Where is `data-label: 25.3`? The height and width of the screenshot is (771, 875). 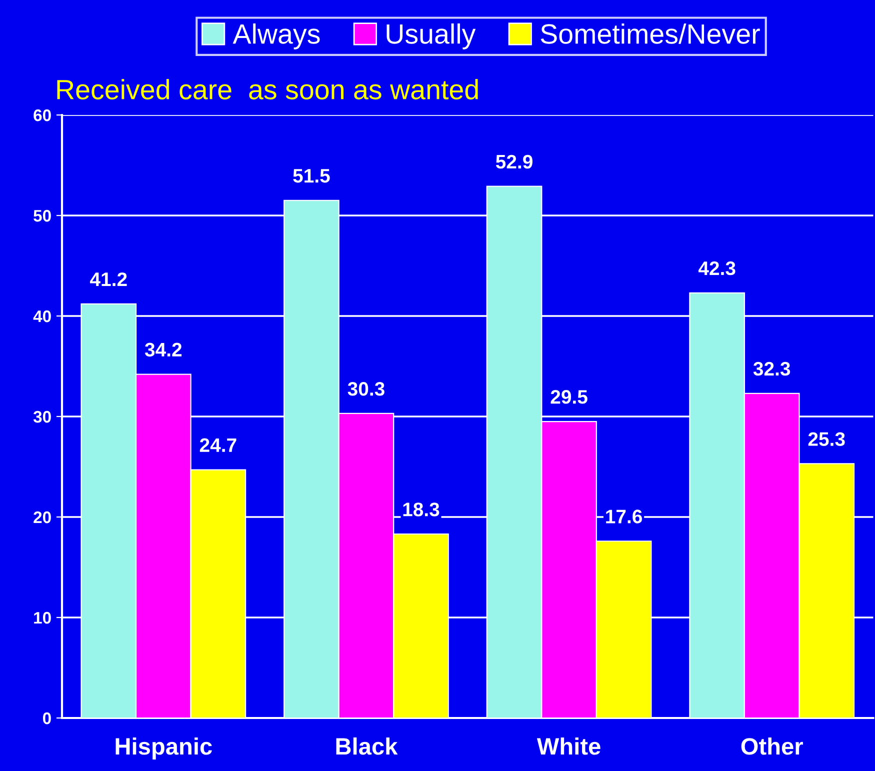
data-label: 25.3 is located at coordinates (826, 439).